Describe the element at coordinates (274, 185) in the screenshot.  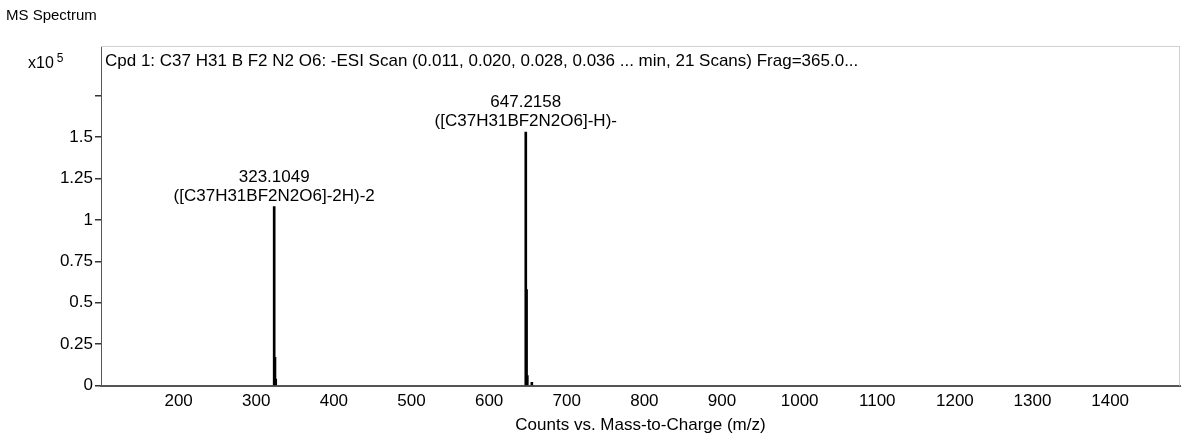
I see `annotation: 323.1049 ([C37H31BF2N2O6]-2H)-2` at that location.